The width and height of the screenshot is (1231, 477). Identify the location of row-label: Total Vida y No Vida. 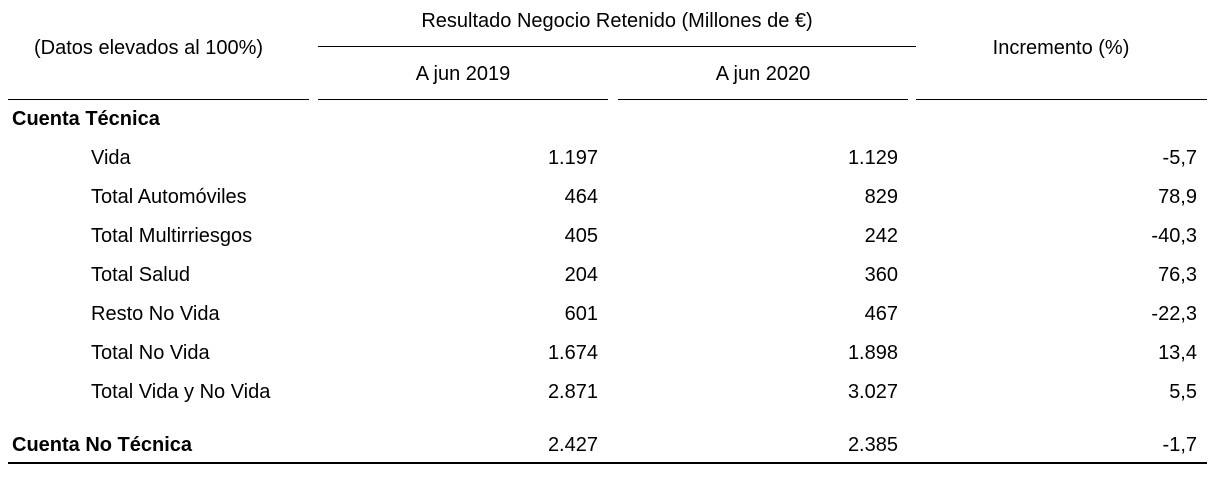
(181, 392).